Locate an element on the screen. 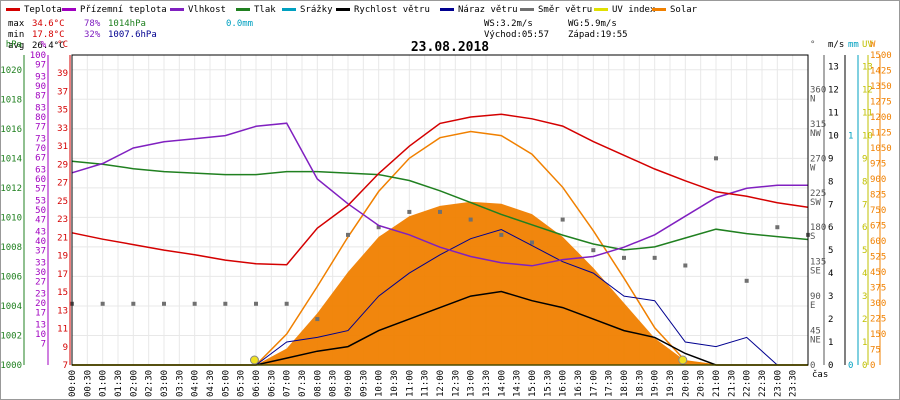  max-hum: 78% is located at coordinates (92, 24).